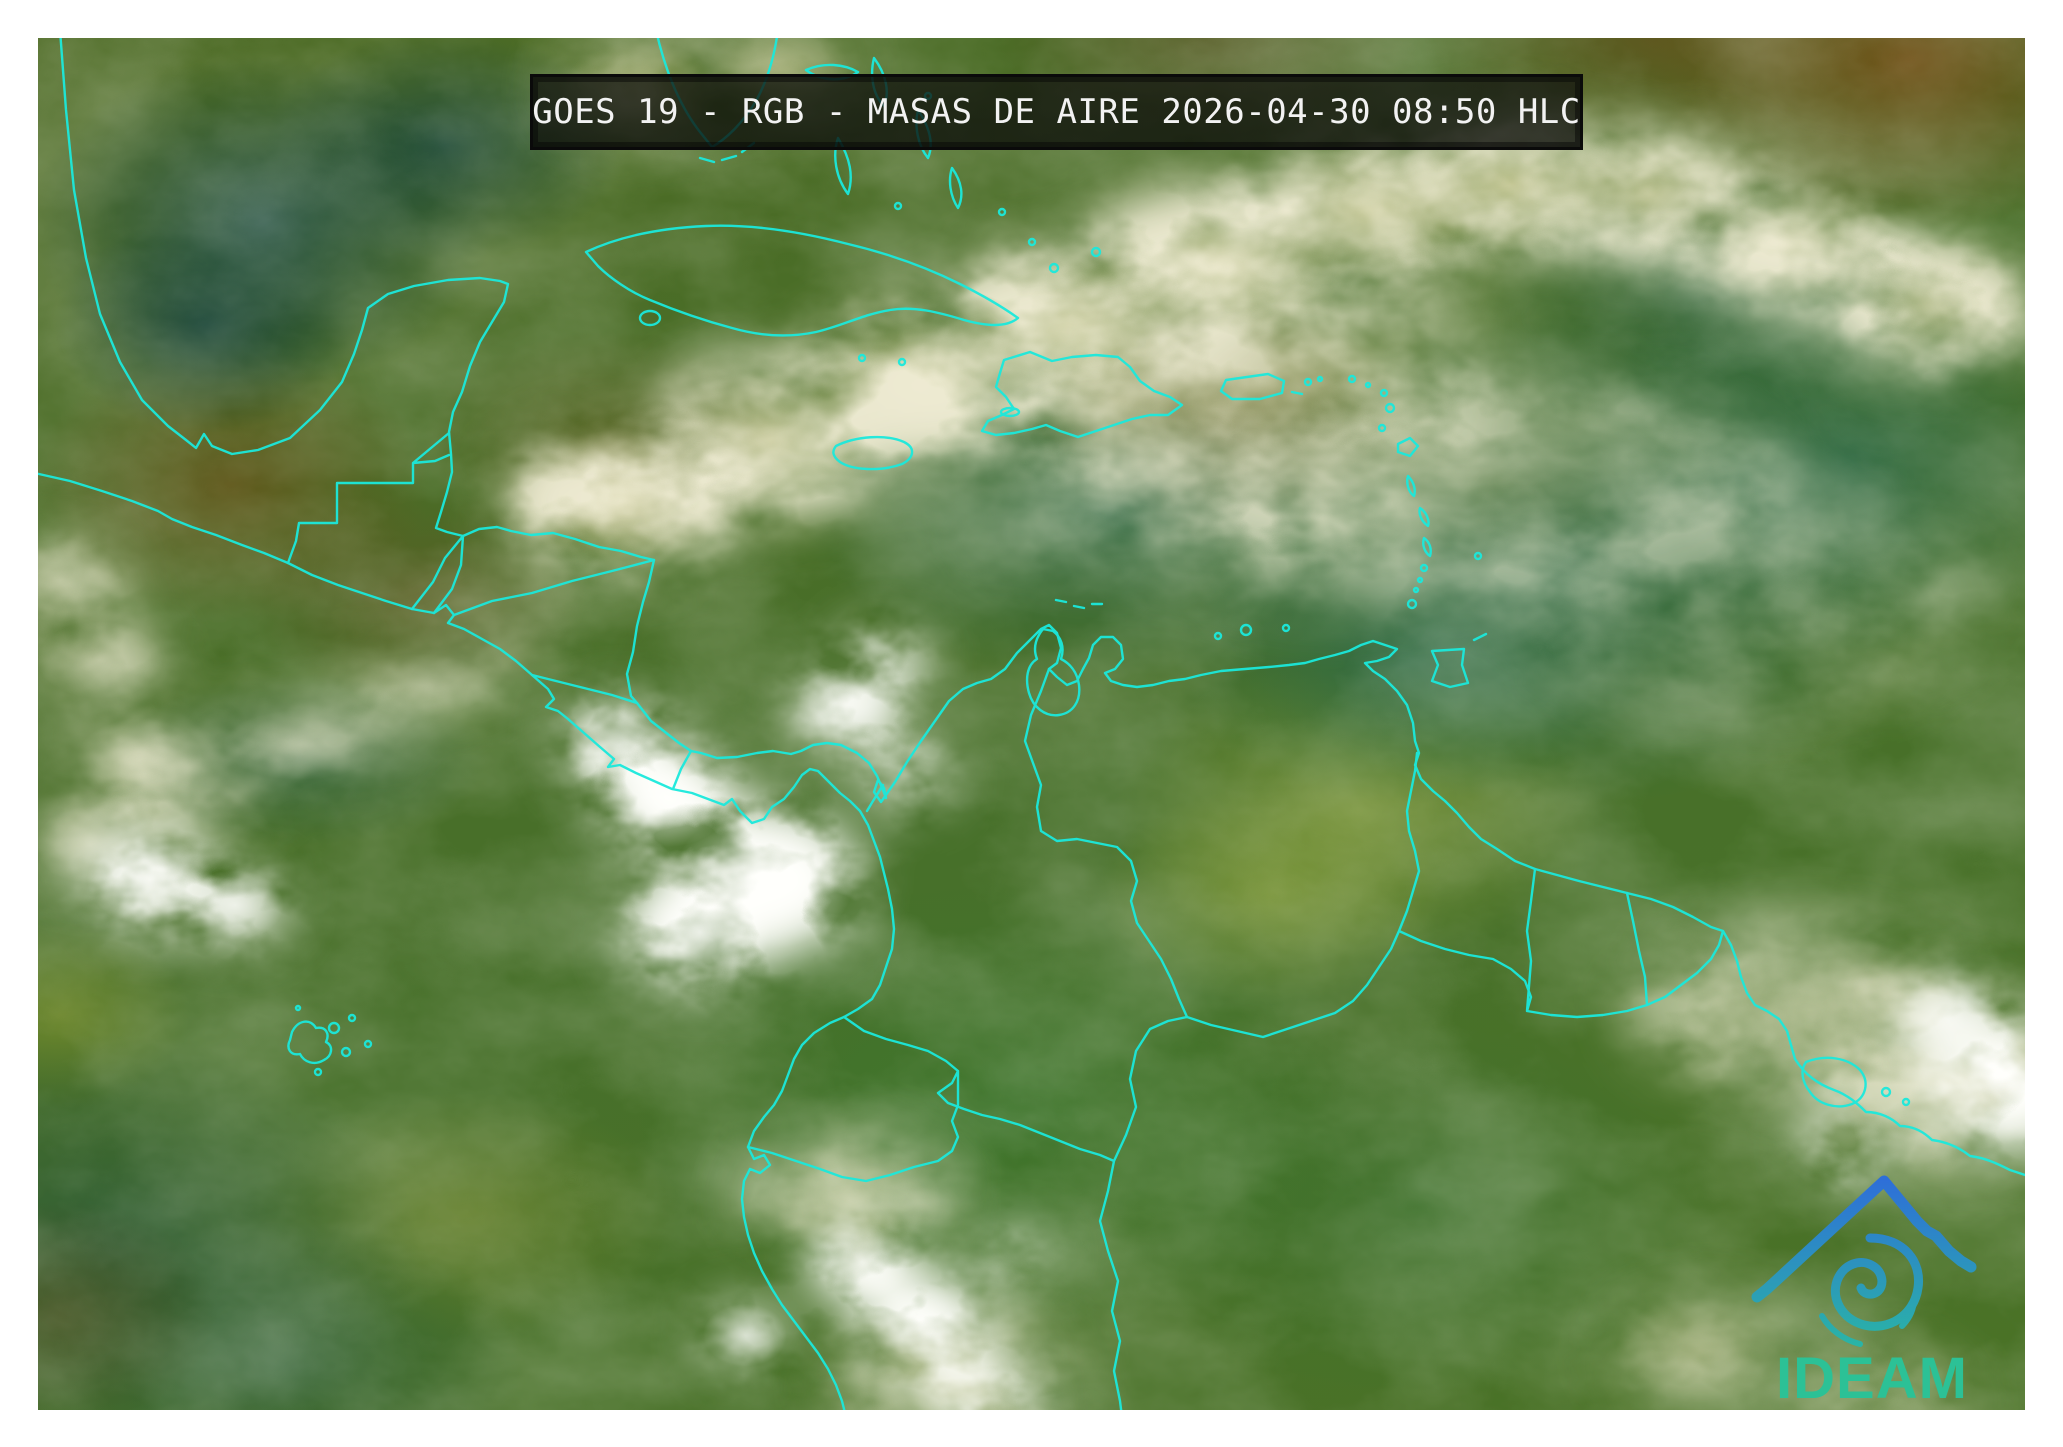 This screenshot has width=2063, height=1447. What do you see at coordinates (1459, 660) in the screenshot?
I see `border-trinidad-tobago` at bounding box center [1459, 660].